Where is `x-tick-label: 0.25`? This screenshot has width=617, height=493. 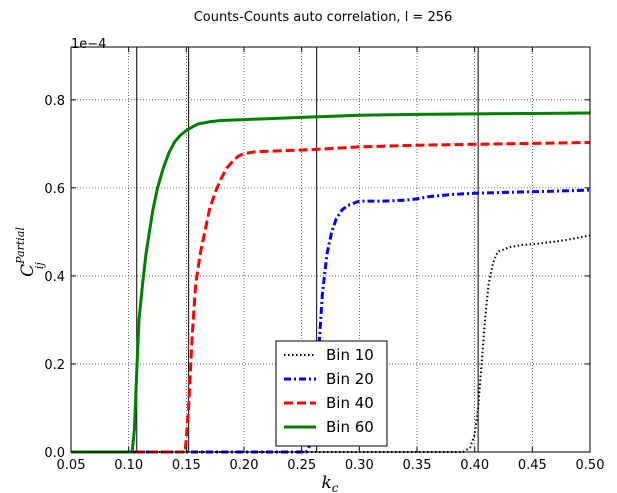
x-tick-label: 0.25 is located at coordinates (301, 465).